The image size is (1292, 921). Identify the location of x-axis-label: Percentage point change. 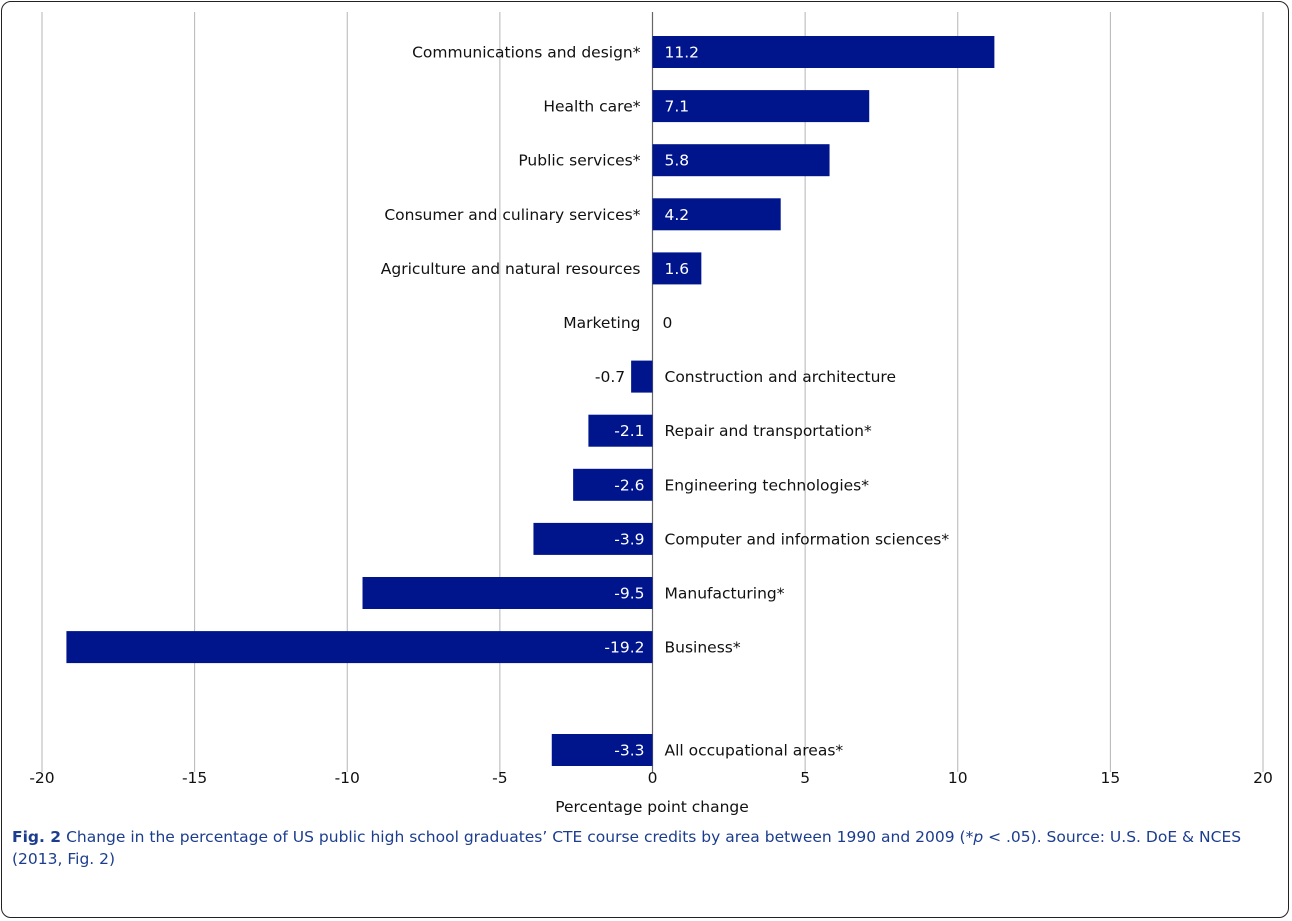
(652, 807).